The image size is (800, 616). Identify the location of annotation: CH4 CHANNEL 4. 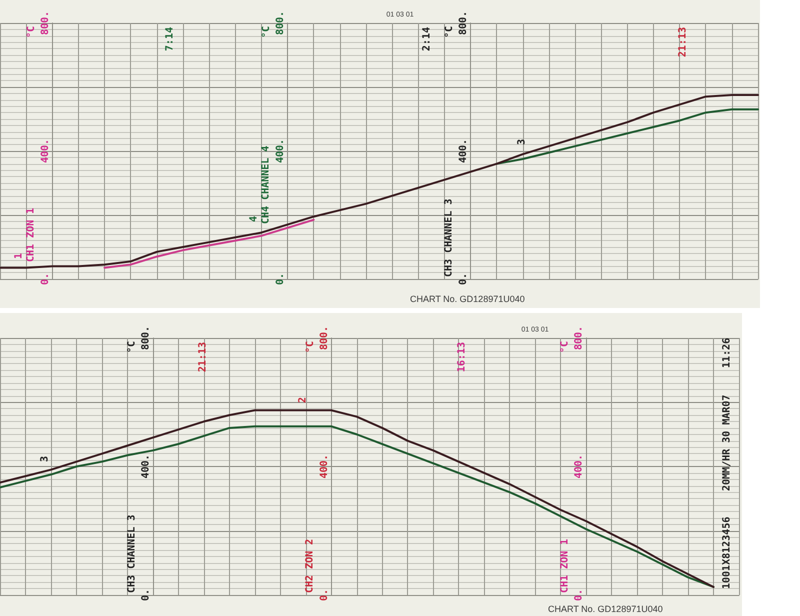
(266, 185).